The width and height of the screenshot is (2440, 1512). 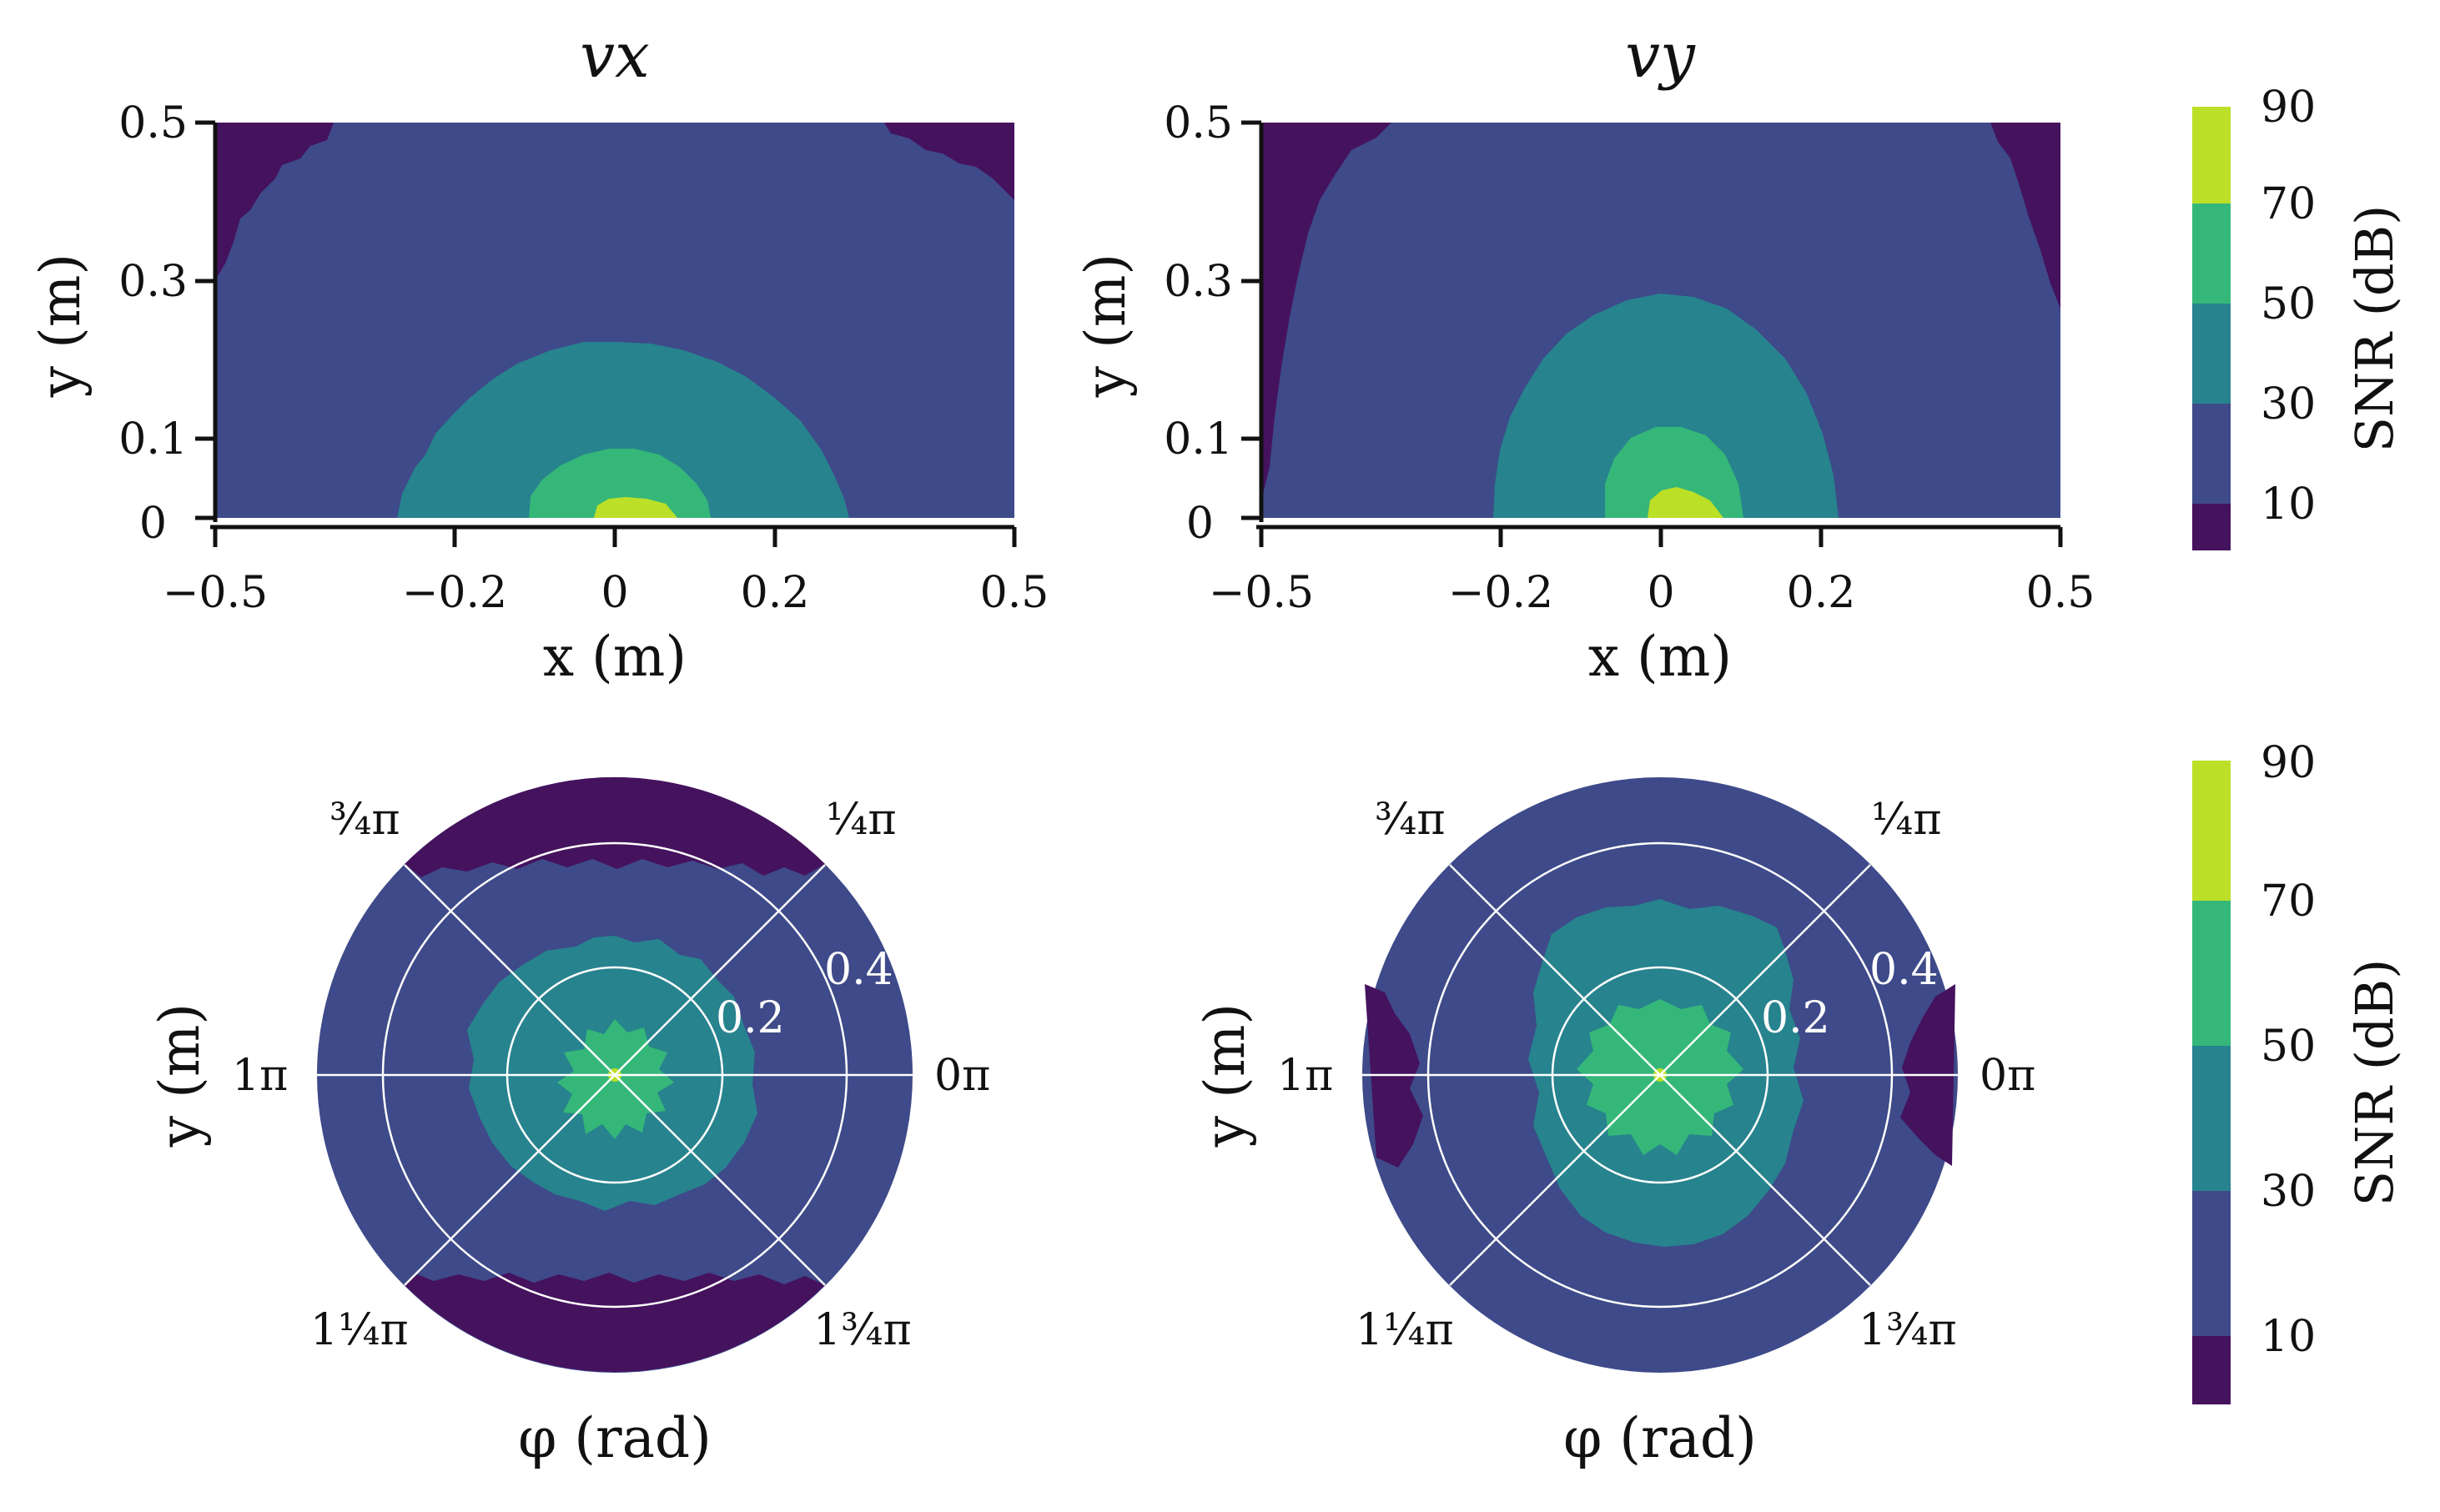 What do you see at coordinates (615, 1075) in the screenshot?
I see `polar-grid-left` at bounding box center [615, 1075].